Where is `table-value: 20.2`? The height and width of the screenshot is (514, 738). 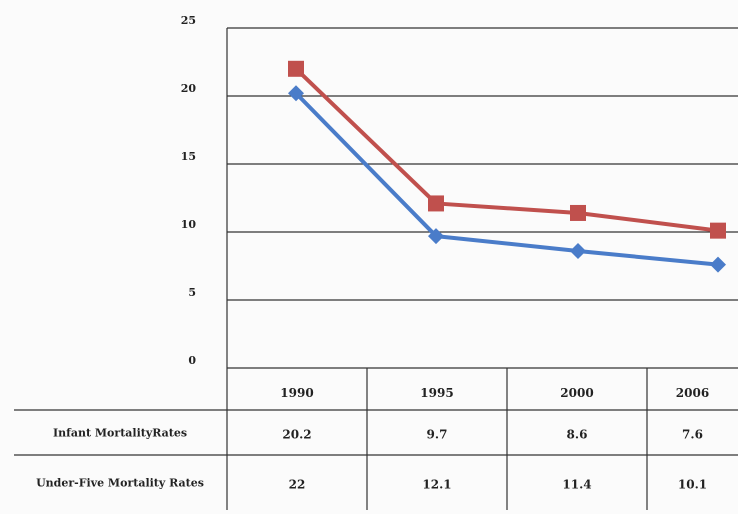 table-value: 20.2 is located at coordinates (296, 435).